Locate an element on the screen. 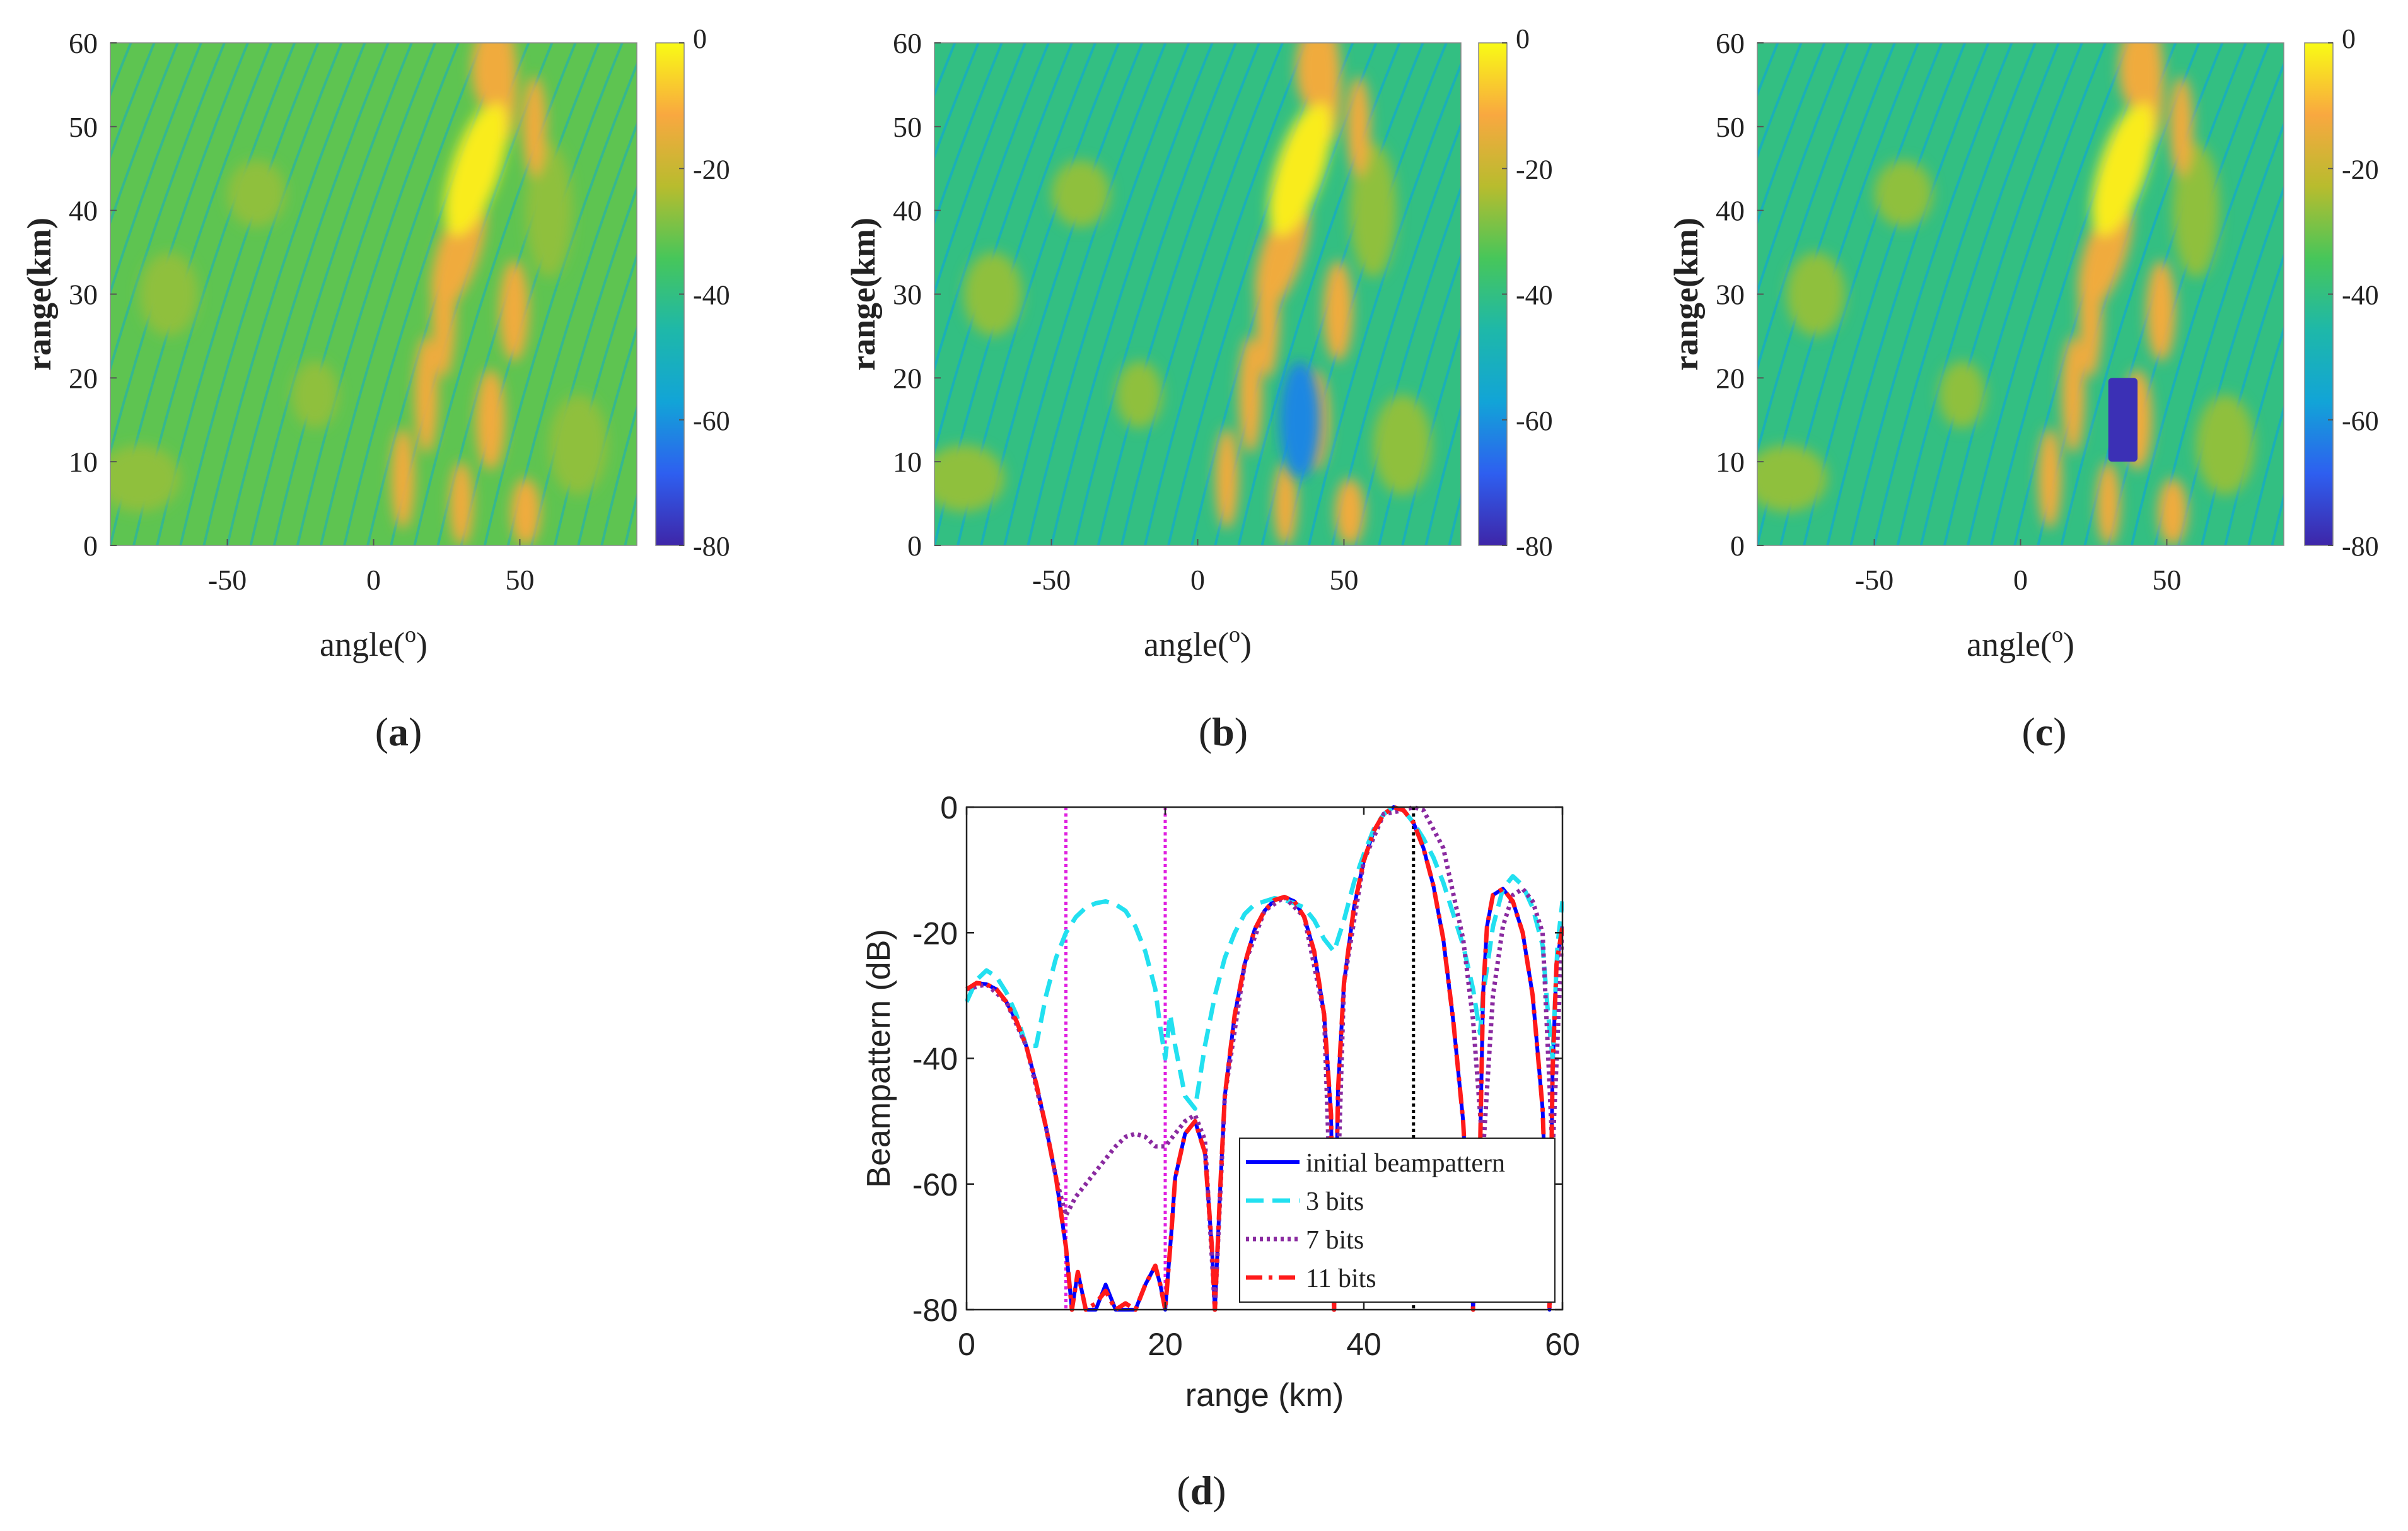  y-tick-label: -80 is located at coordinates (935, 1310).